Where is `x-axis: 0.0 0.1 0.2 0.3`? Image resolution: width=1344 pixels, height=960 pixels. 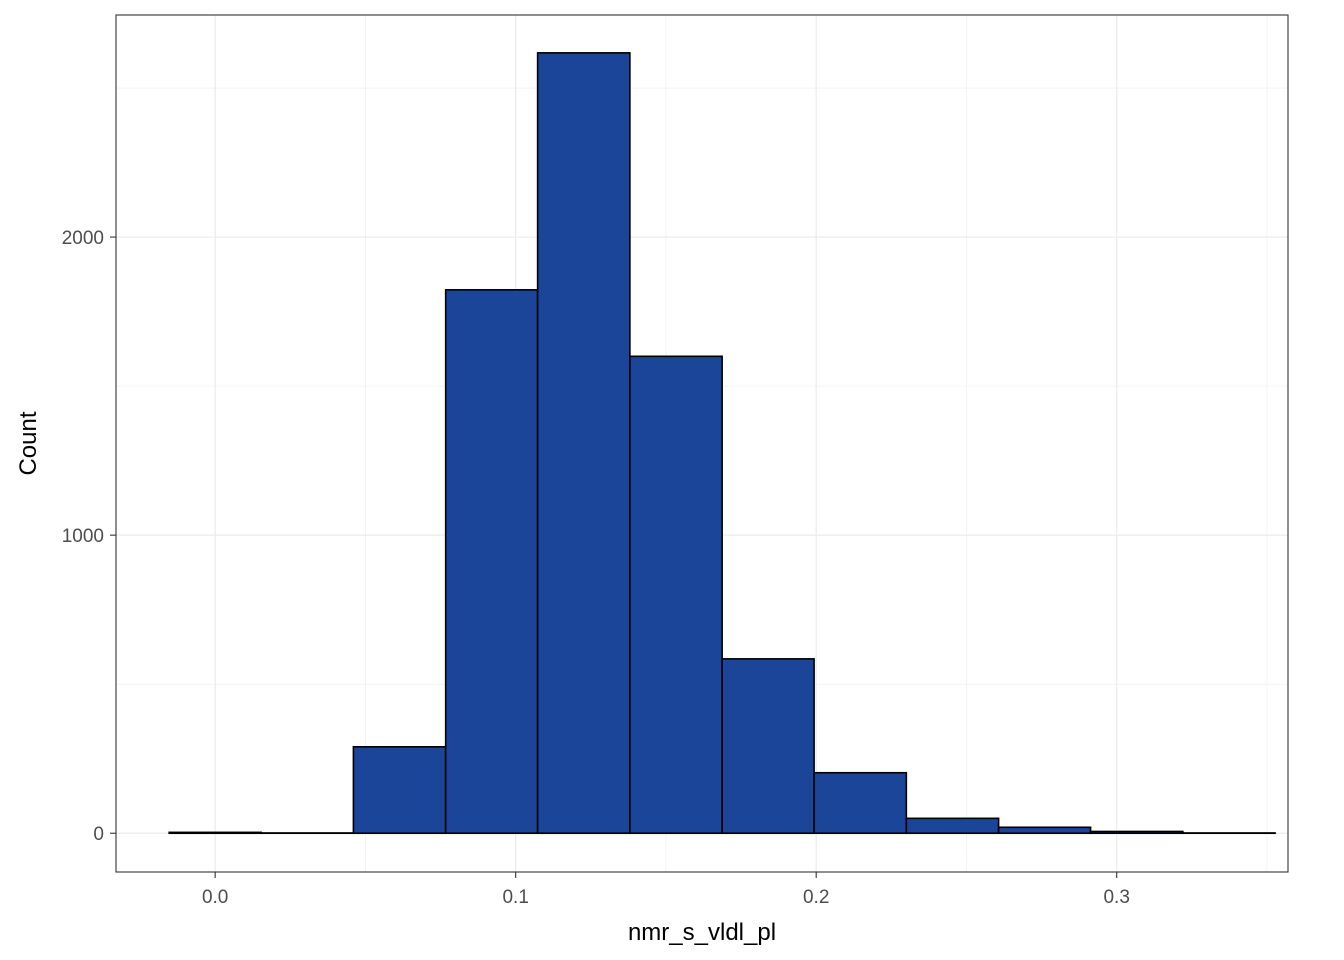
x-axis: 0.0 0.1 0.2 0.3 is located at coordinates (666, 890).